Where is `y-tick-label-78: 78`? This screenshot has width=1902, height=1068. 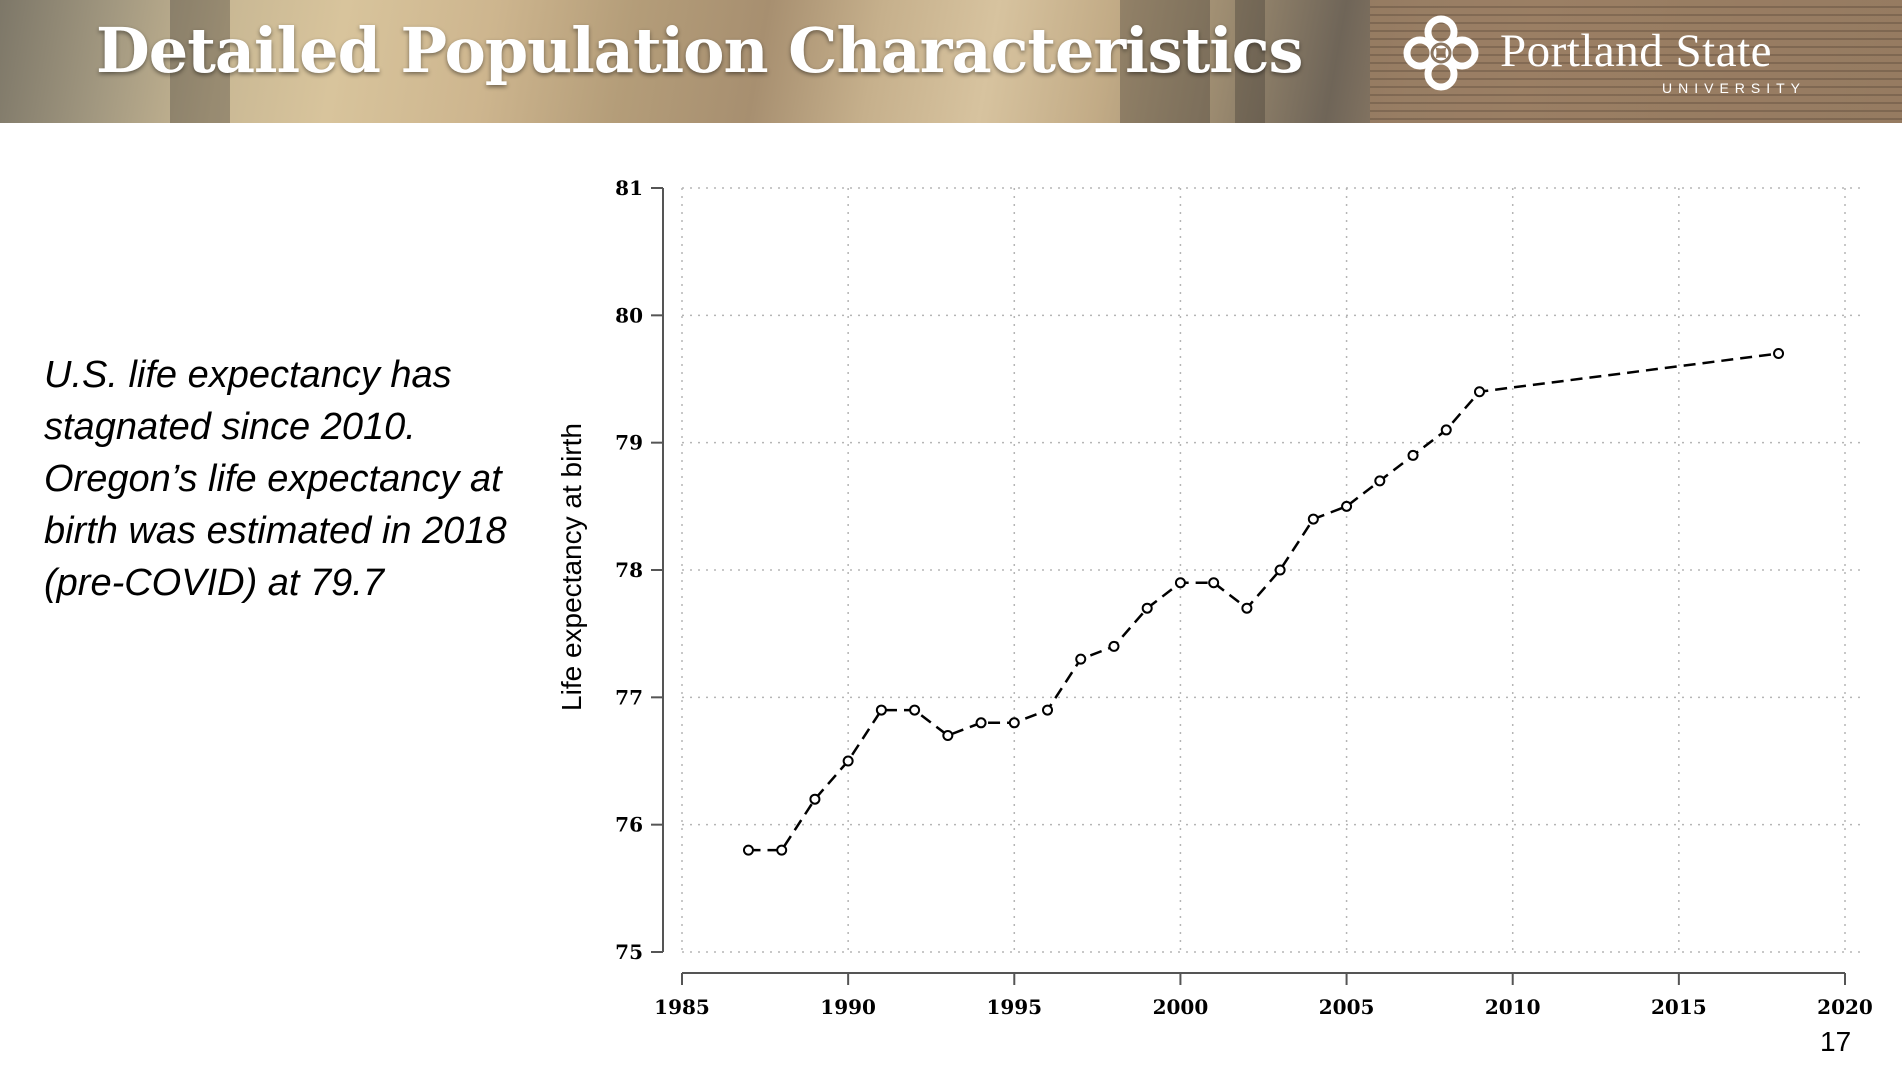
y-tick-label-78: 78 is located at coordinates (629, 570).